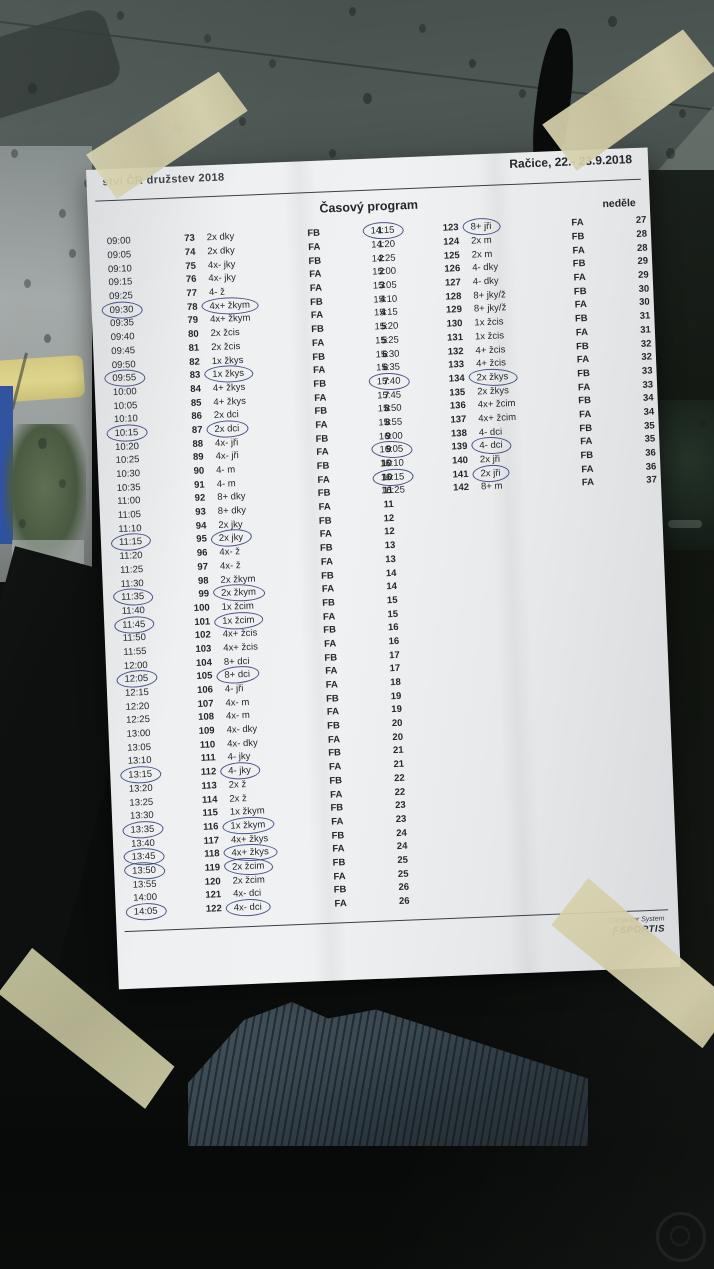  What do you see at coordinates (397, 723) in the screenshot?
I see `final-number: 20` at bounding box center [397, 723].